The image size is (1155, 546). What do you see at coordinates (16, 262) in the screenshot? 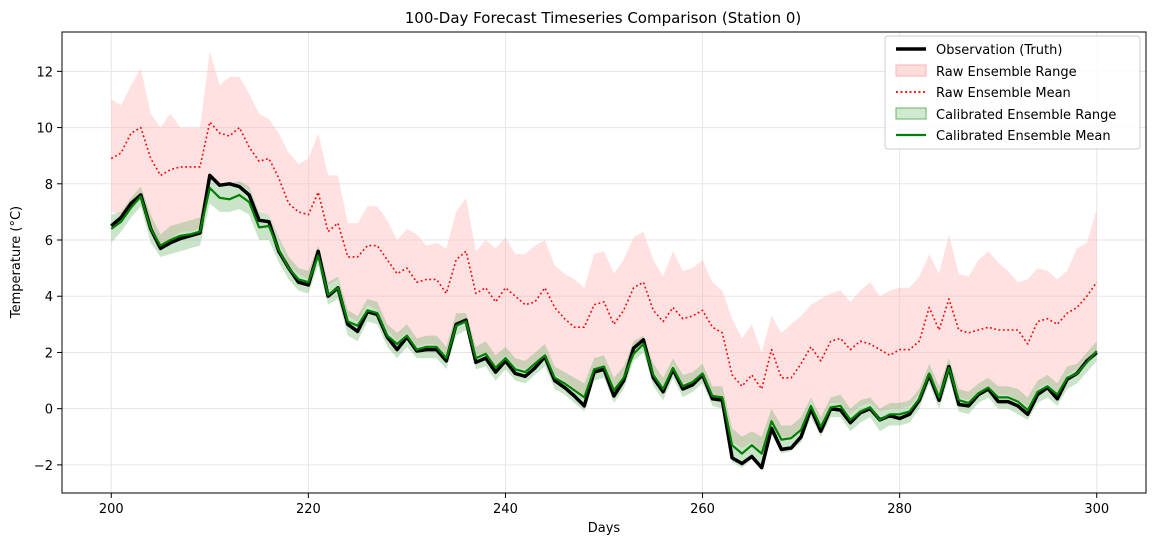
I see `y-axis-label: Temperature (°C)` at bounding box center [16, 262].